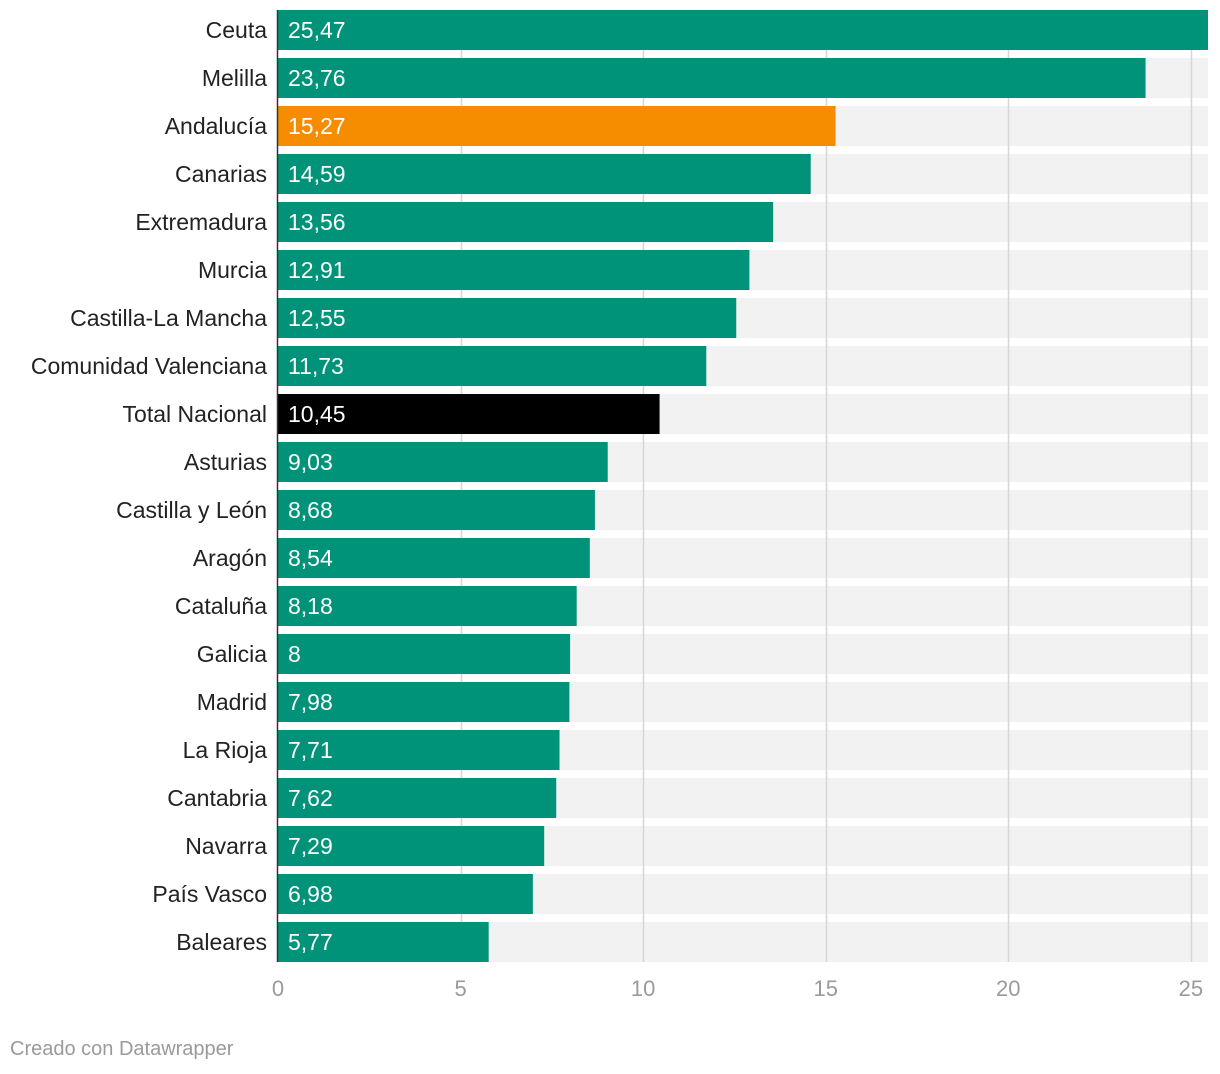 Image resolution: width=1220 pixels, height=1074 pixels. I want to click on category-label-cantabria: Cantabria, so click(217, 798).